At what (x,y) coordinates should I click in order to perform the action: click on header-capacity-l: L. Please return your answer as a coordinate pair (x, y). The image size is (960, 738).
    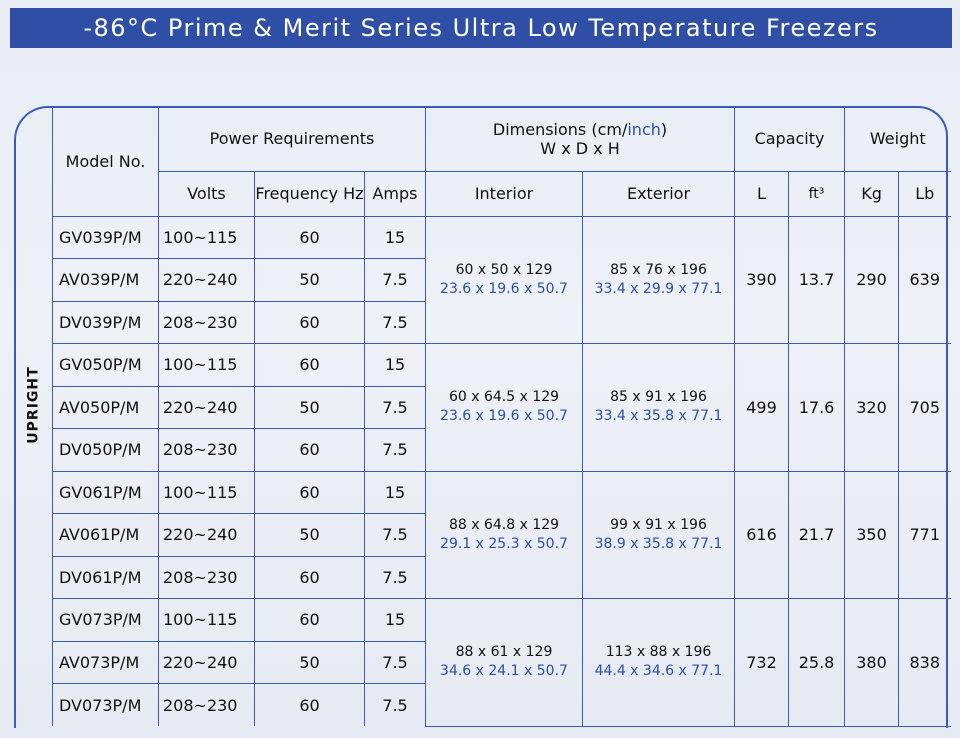
    Looking at the image, I should click on (762, 193).